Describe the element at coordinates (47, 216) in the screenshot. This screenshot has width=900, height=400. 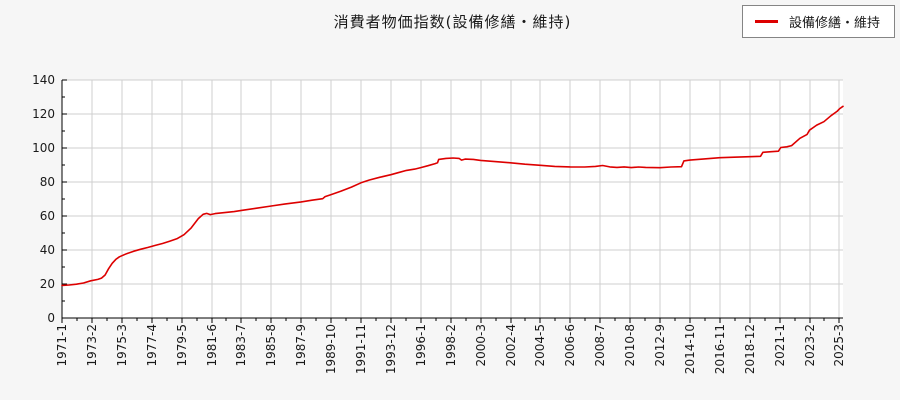
I see `svg-text: 60` at that location.